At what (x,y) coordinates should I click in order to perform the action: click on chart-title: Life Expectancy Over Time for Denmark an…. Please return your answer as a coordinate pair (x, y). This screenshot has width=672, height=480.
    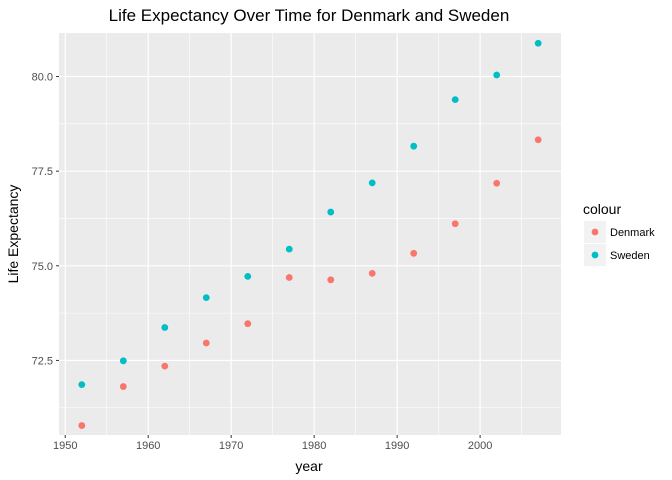
    Looking at the image, I should click on (309, 15).